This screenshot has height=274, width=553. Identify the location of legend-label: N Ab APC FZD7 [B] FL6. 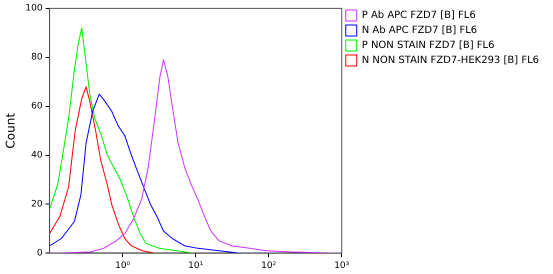
(420, 30).